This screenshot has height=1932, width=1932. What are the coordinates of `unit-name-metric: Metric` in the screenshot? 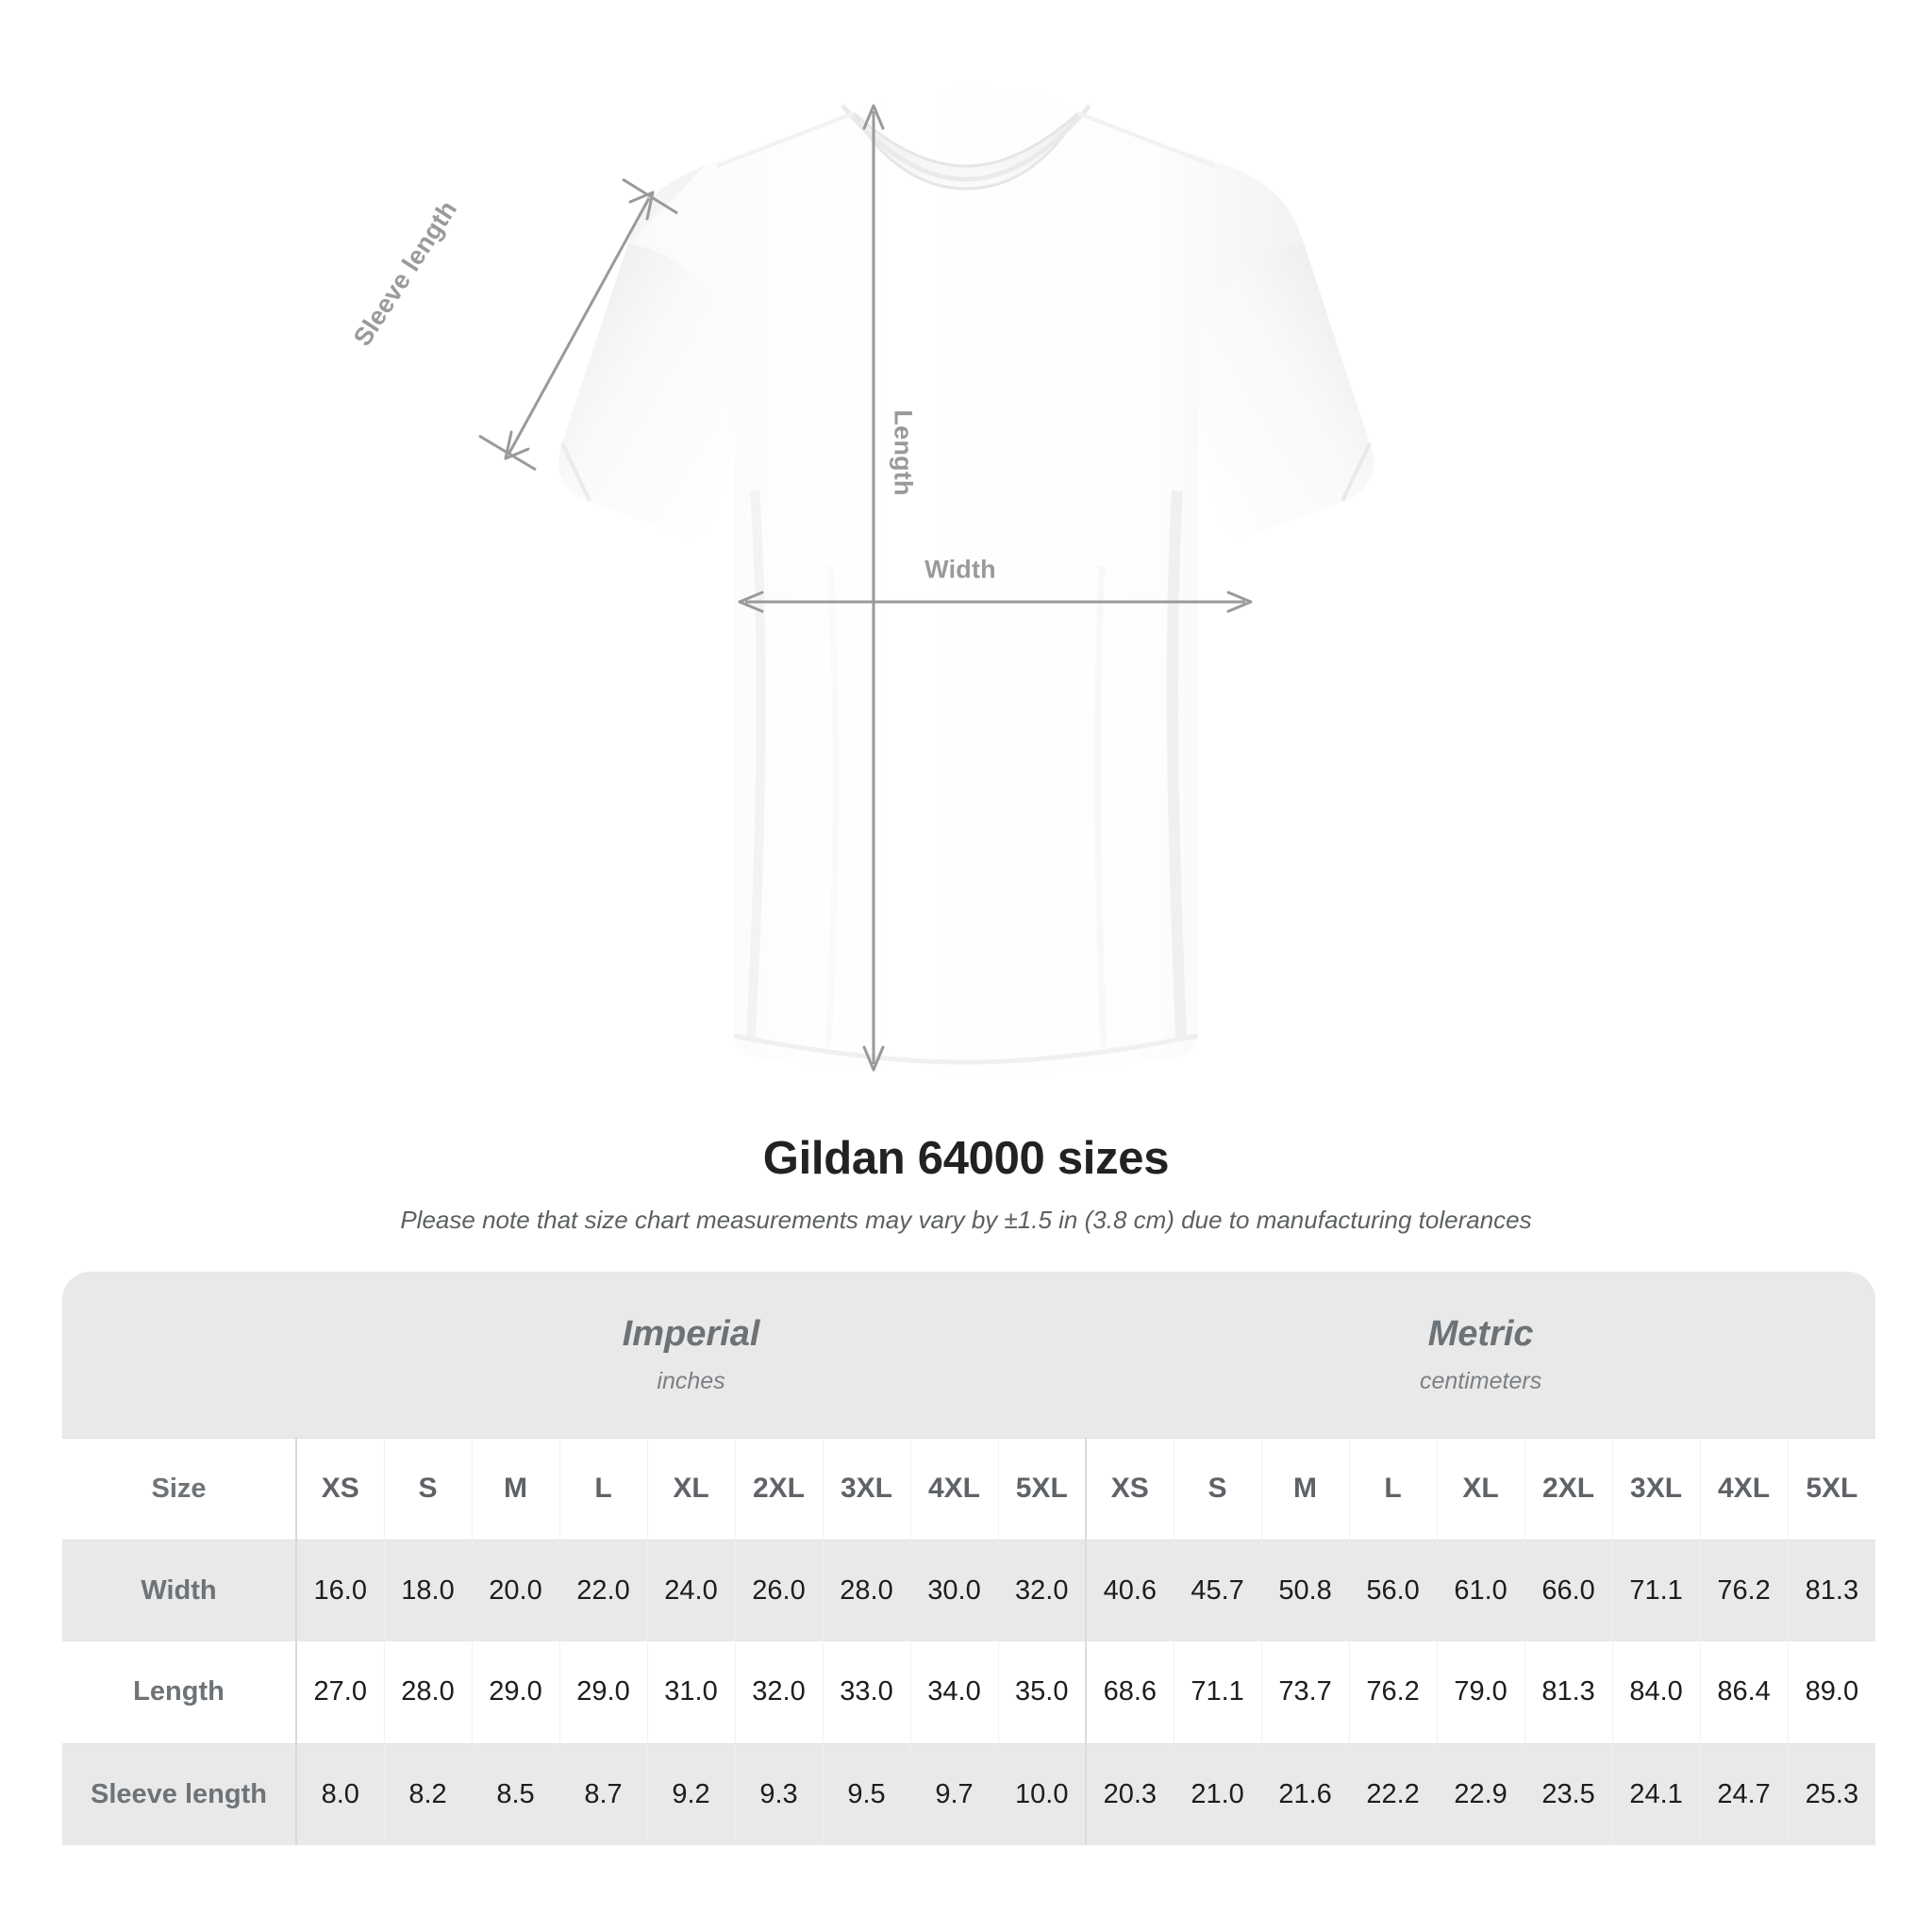 It's located at (1481, 1334).